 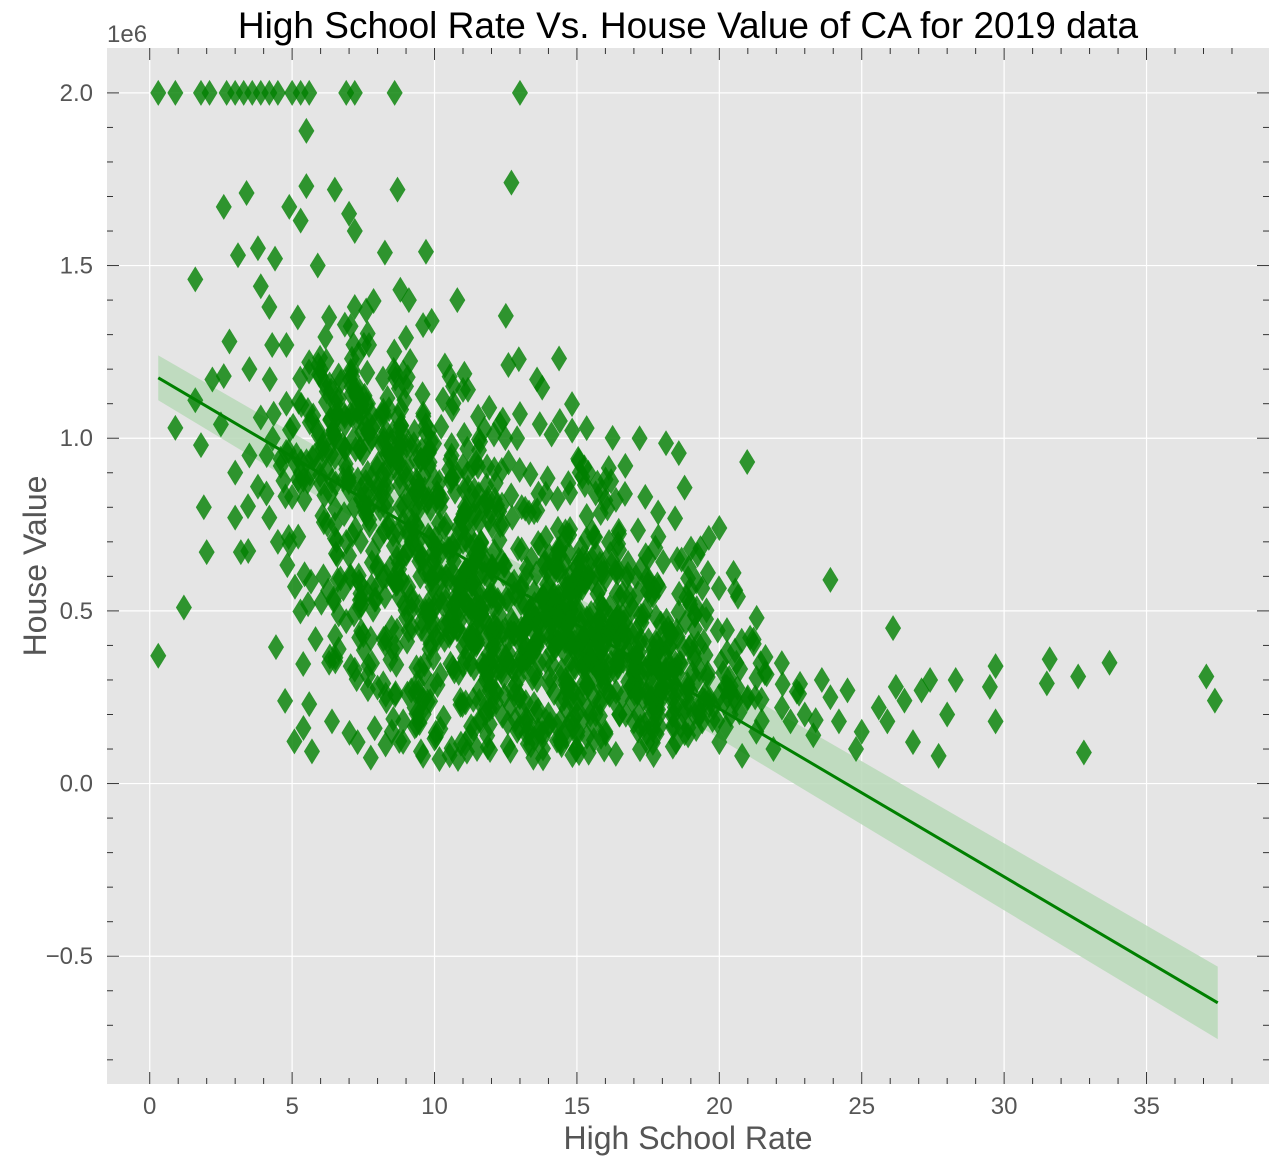 What do you see at coordinates (76, 611) in the screenshot?
I see `y-tick-label: 0.5` at bounding box center [76, 611].